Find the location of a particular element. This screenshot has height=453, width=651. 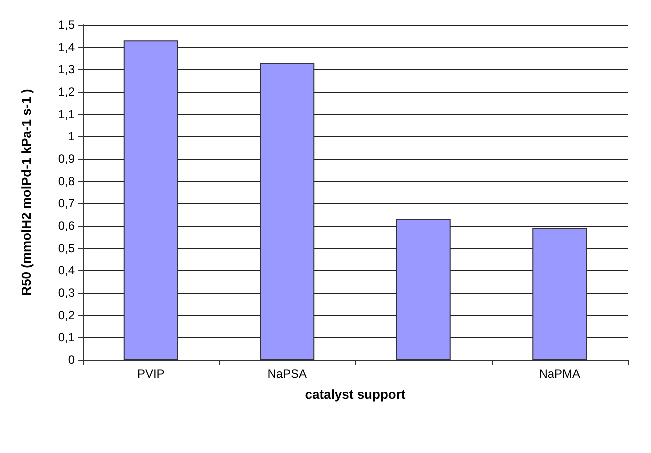

y-tick-label: 1,3 is located at coordinates (67, 69).